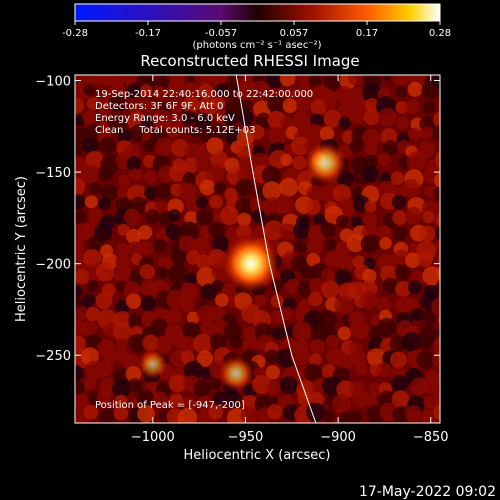 The image size is (500, 500). I want to click on y-tick-label: −250, so click(53, 356).